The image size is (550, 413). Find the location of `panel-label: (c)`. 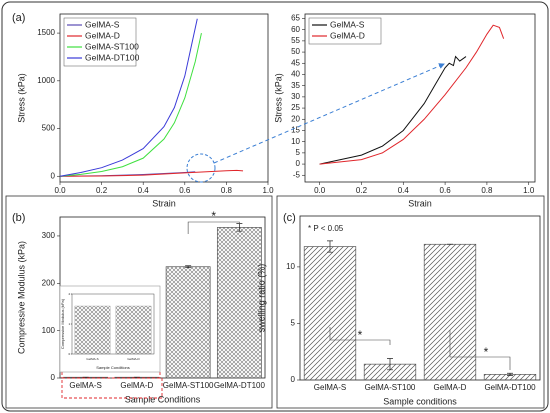

panel-label: (c) is located at coordinates (289, 218).